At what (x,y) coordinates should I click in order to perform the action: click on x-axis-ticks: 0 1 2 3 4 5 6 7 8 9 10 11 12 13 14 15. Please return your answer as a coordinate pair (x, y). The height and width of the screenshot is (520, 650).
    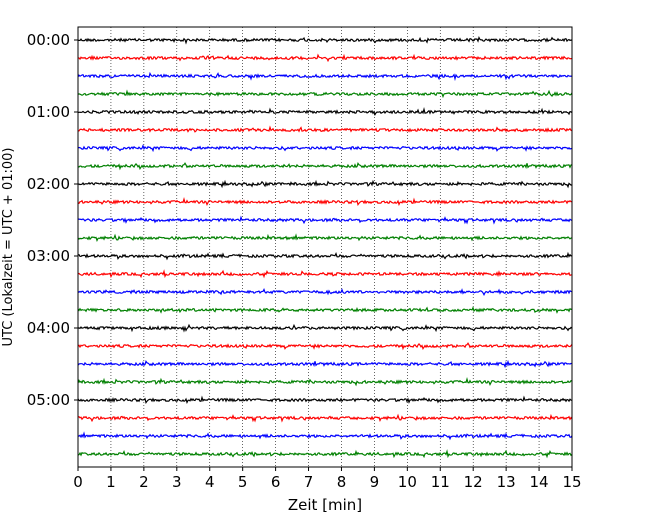
    Looking at the image, I should click on (327, 479).